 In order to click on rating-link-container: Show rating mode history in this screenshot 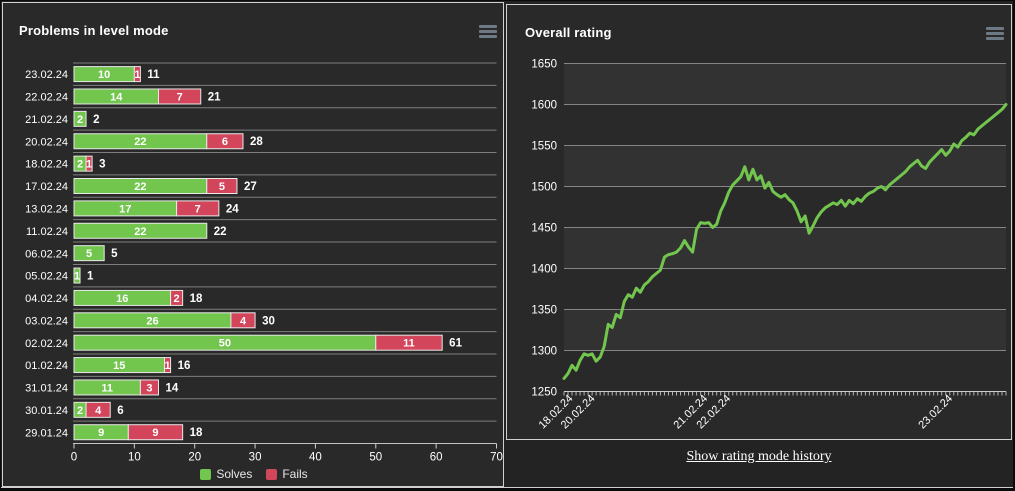, I will do `click(759, 456)`.